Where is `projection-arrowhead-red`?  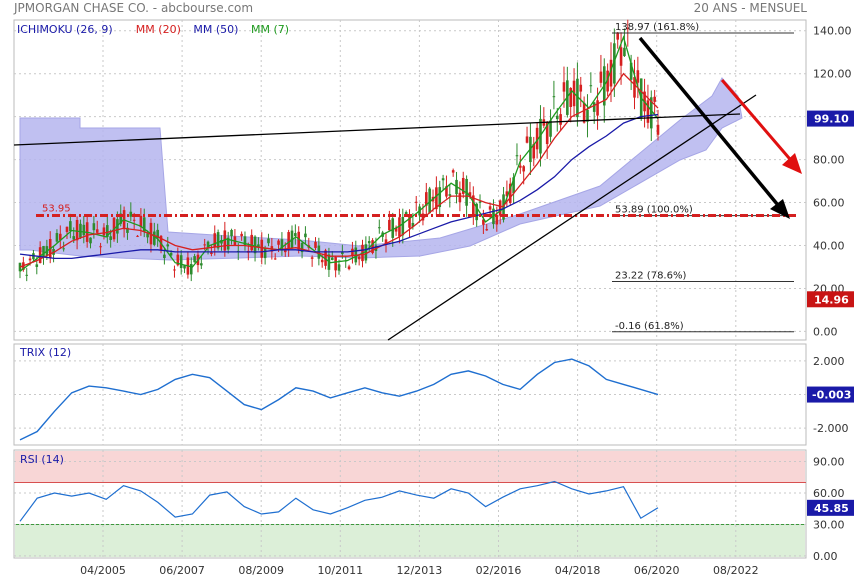 projection-arrowhead-red is located at coordinates (792, 163).